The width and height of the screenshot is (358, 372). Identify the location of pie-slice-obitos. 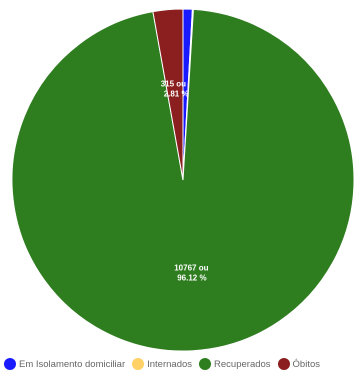
(168, 94).